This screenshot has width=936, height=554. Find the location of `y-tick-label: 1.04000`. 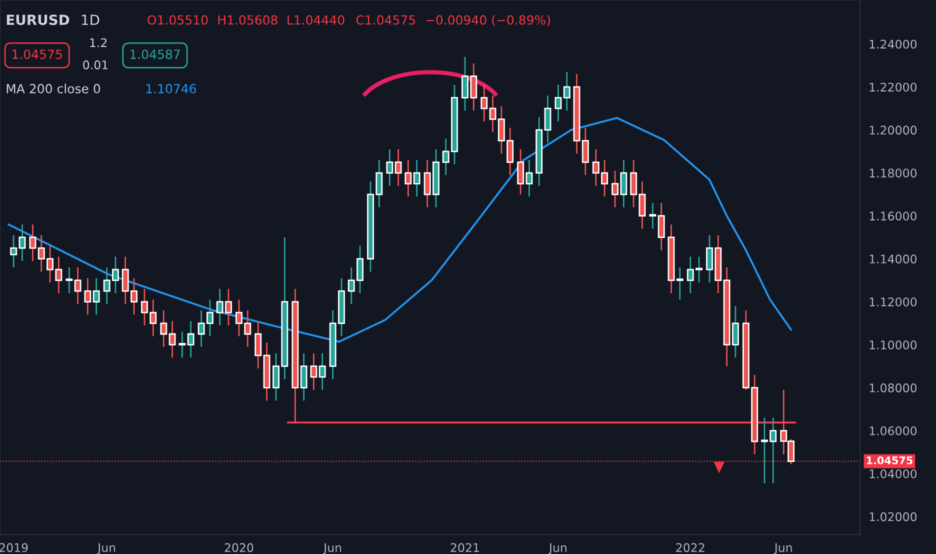

y-tick-label: 1.04000 is located at coordinates (893, 473).